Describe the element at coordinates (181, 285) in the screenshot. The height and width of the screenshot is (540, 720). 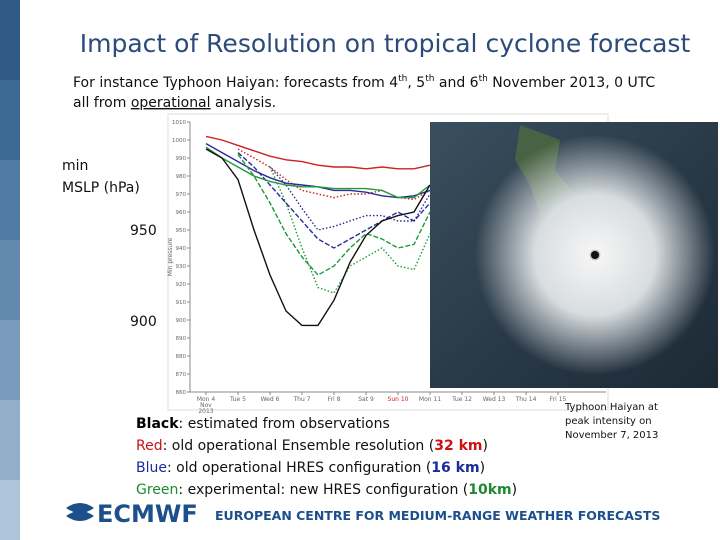
I see `y-tick-label: 920` at that location.